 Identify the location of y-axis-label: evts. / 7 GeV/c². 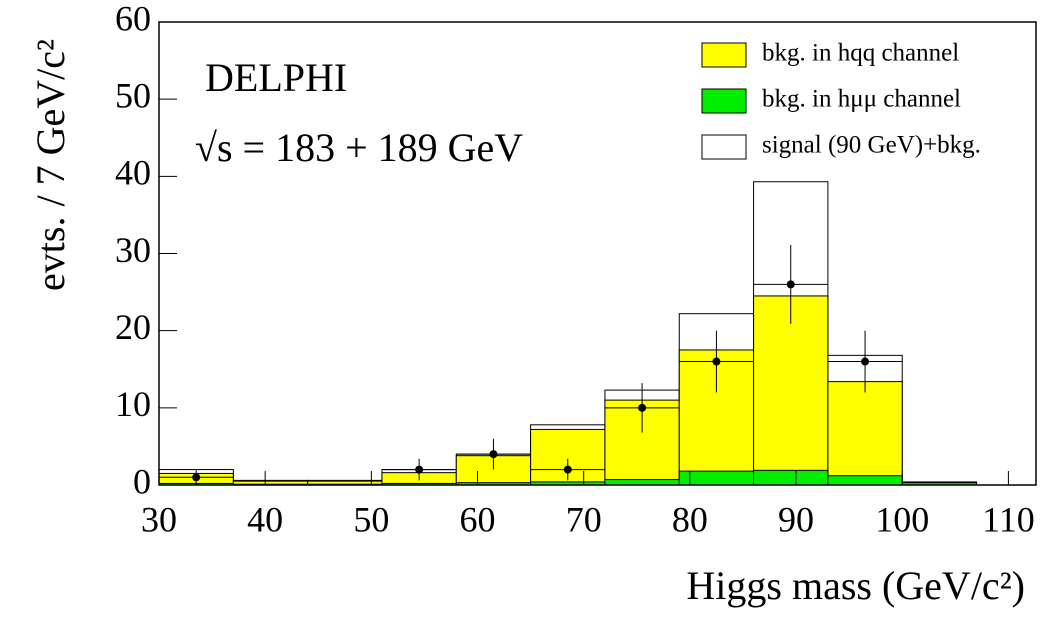
(50, 165).